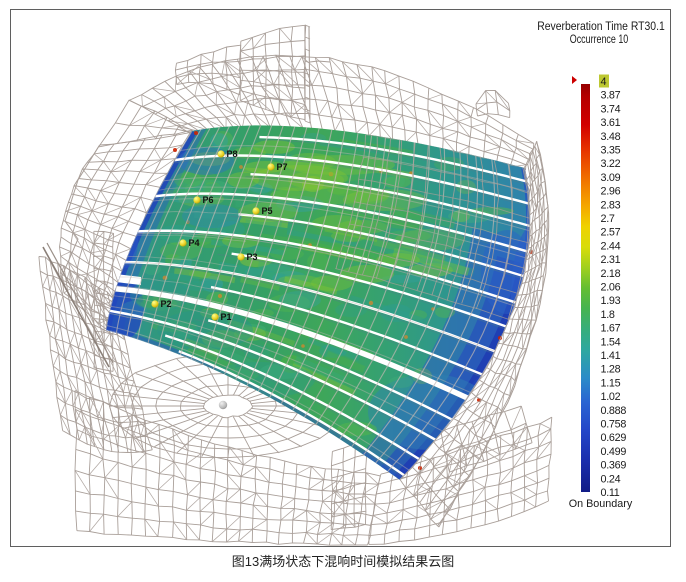  What do you see at coordinates (611, 356) in the screenshot?
I see `svg-text: 1.41` at bounding box center [611, 356].